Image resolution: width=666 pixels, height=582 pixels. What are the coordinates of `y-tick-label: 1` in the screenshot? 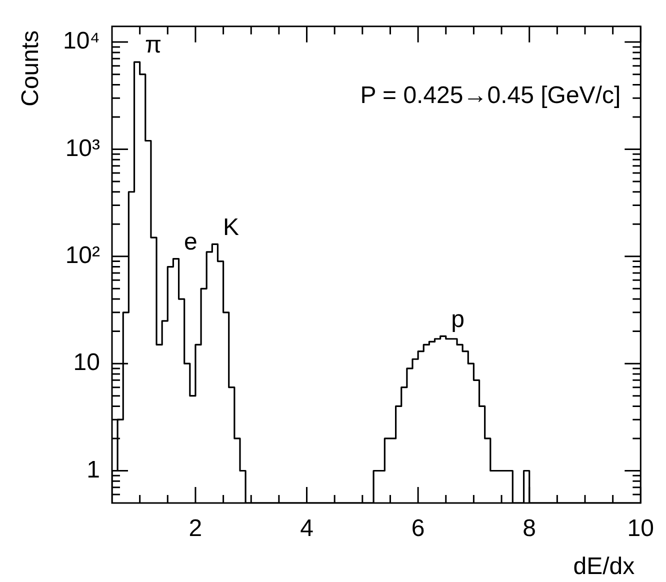 It's located at (93, 470).